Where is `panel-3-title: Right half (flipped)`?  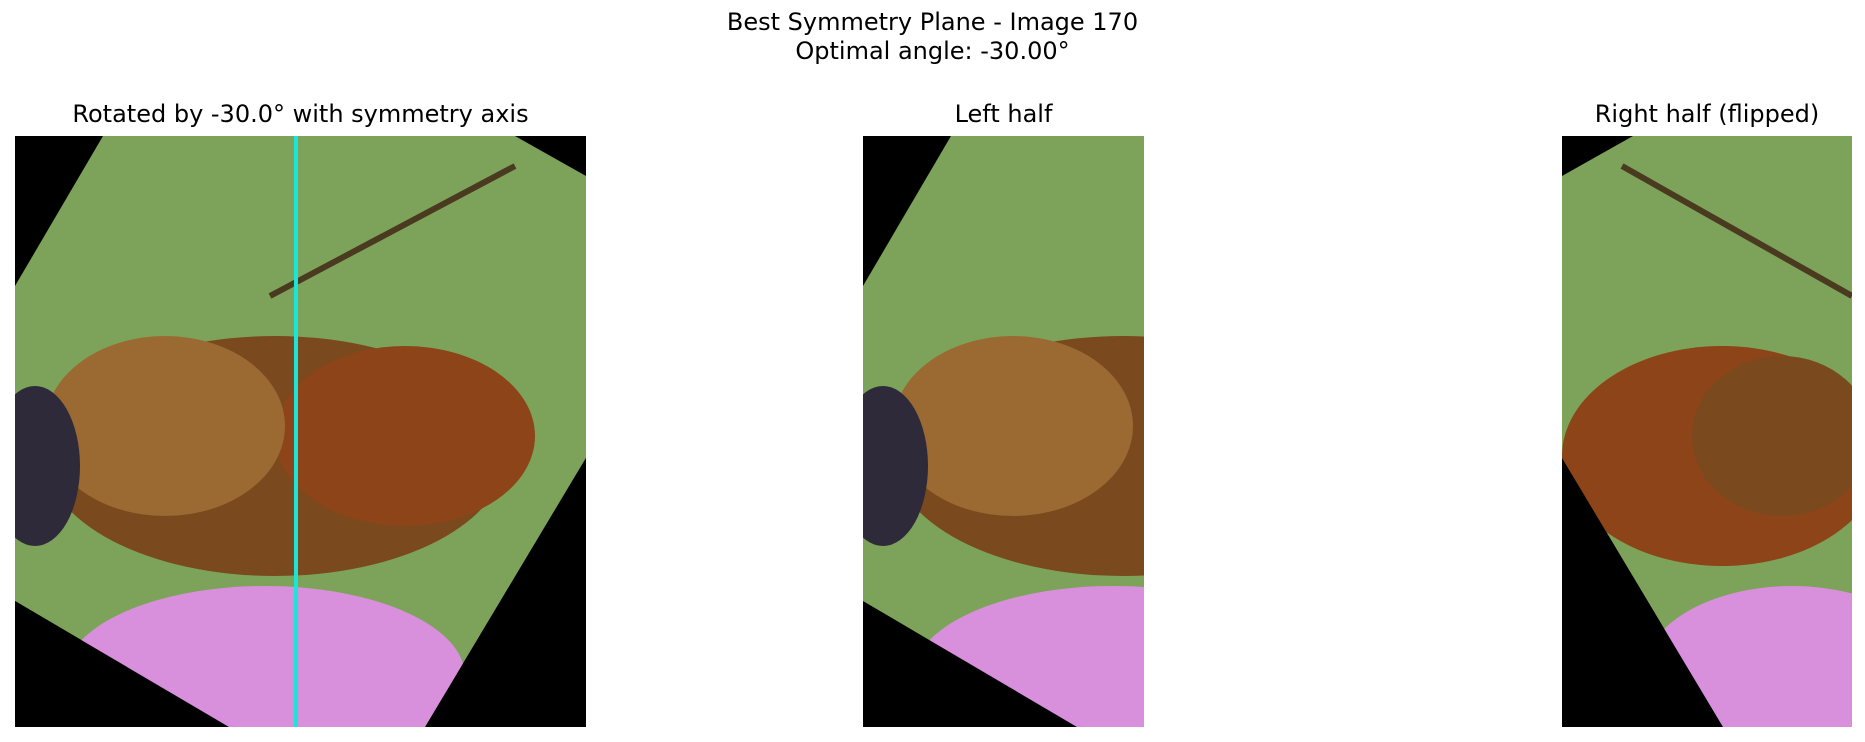
panel-3-title: Right half (flipped) is located at coordinates (1707, 114).